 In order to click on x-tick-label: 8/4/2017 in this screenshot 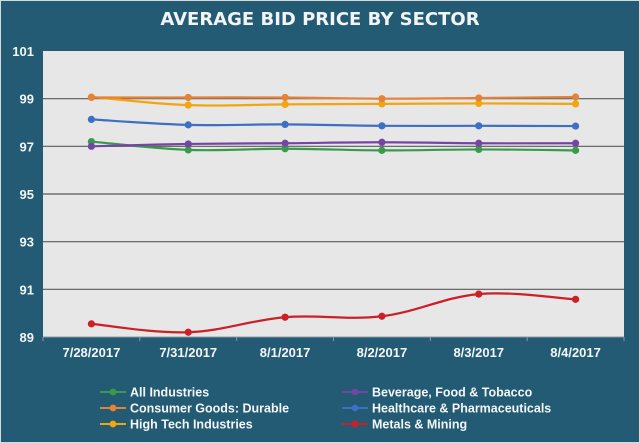, I will do `click(575, 352)`.